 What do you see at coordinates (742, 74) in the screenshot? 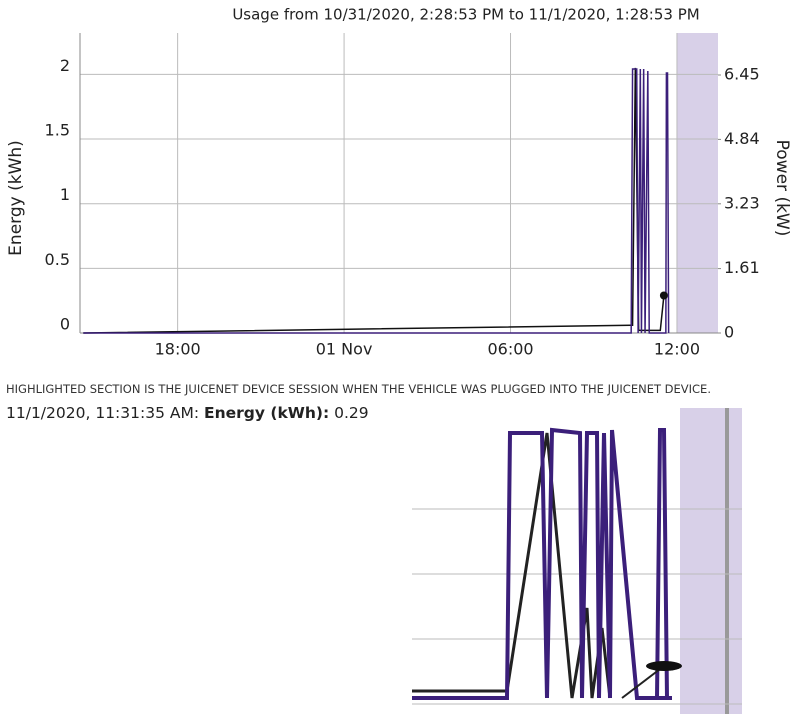
I see `y2-tick-label: 6.45` at bounding box center [742, 74].